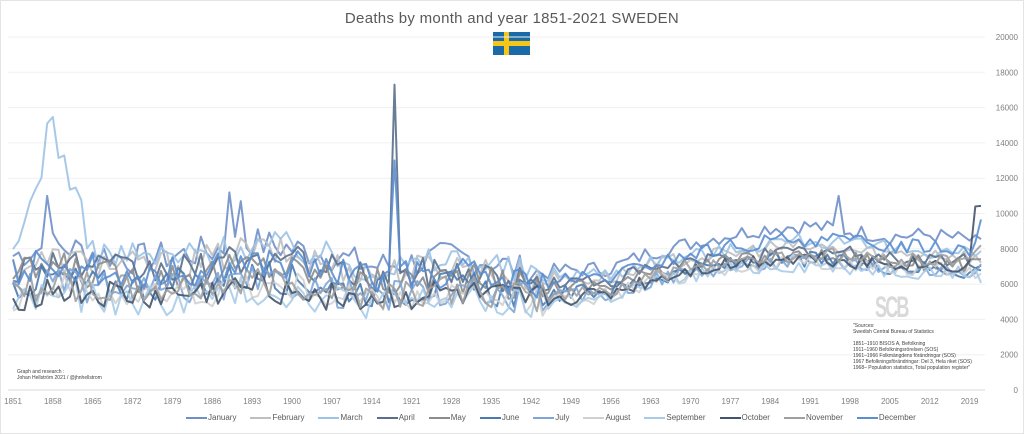 The height and width of the screenshot is (434, 1024). I want to click on legend-label: March, so click(351, 417).